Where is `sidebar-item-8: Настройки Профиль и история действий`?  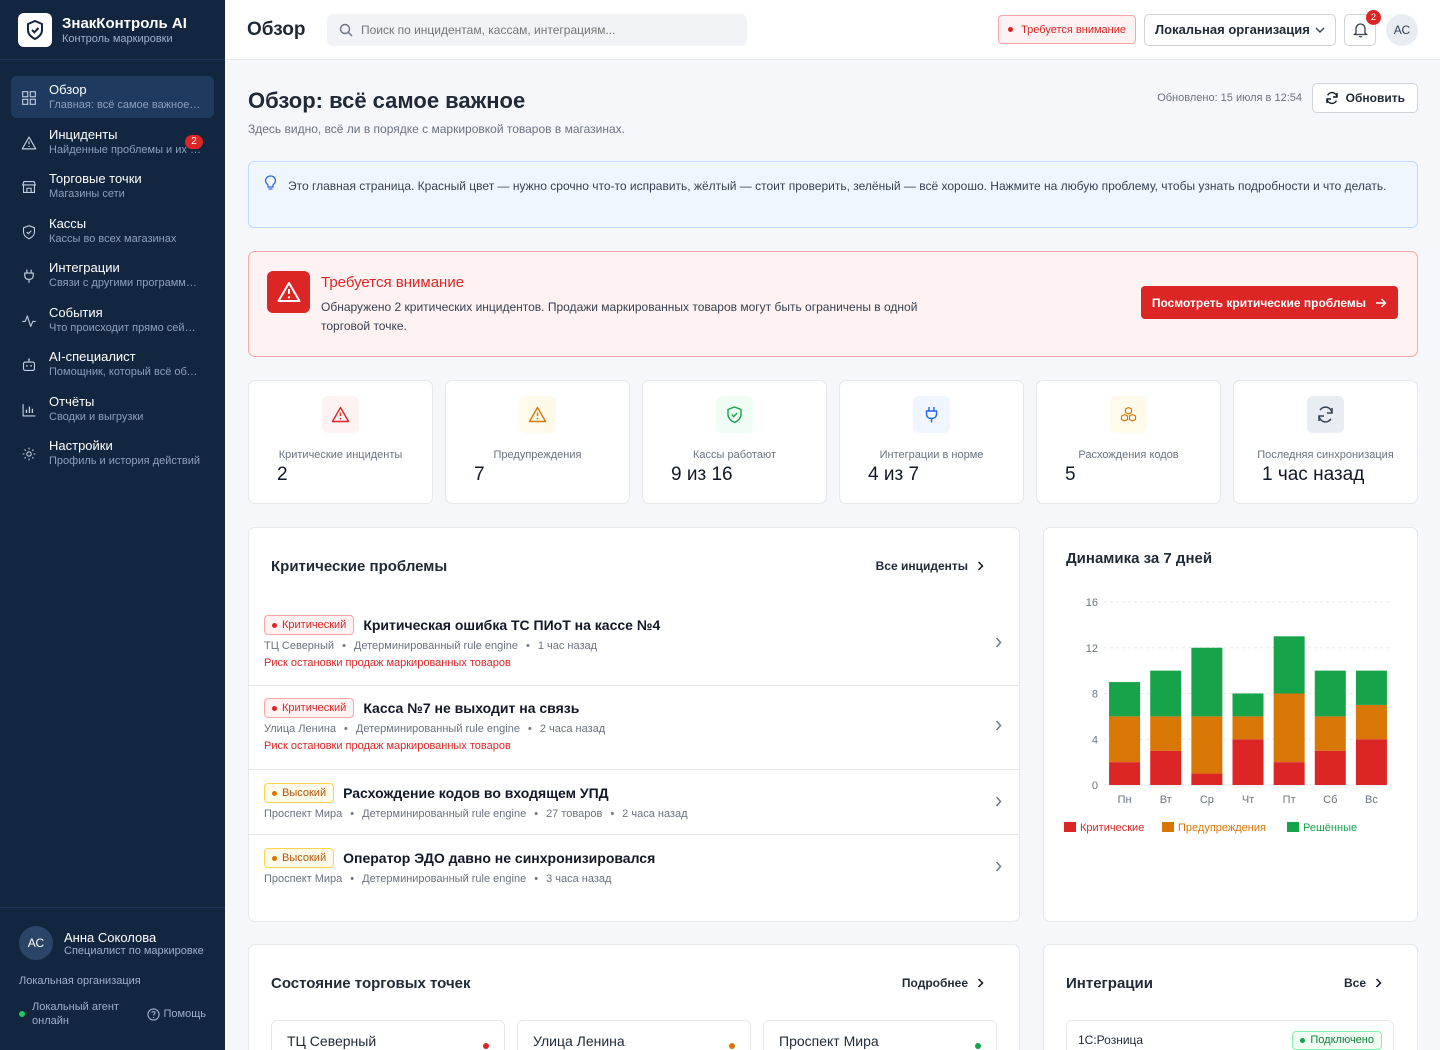
sidebar-item-8: Настройки Профиль и история действий is located at coordinates (112, 453).